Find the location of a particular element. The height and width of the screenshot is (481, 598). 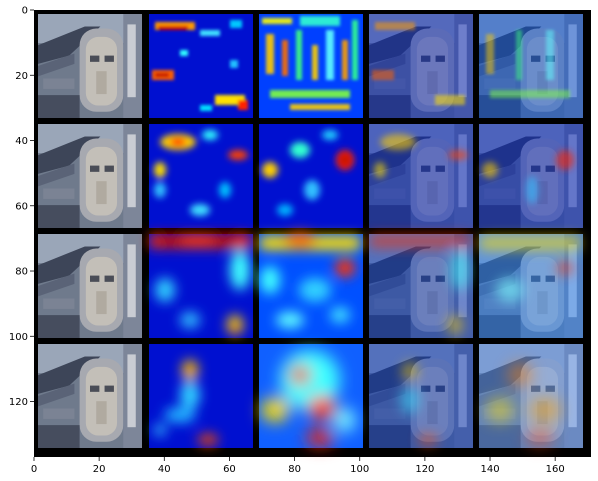

y-tick-label: 100 is located at coordinates (18, 337).